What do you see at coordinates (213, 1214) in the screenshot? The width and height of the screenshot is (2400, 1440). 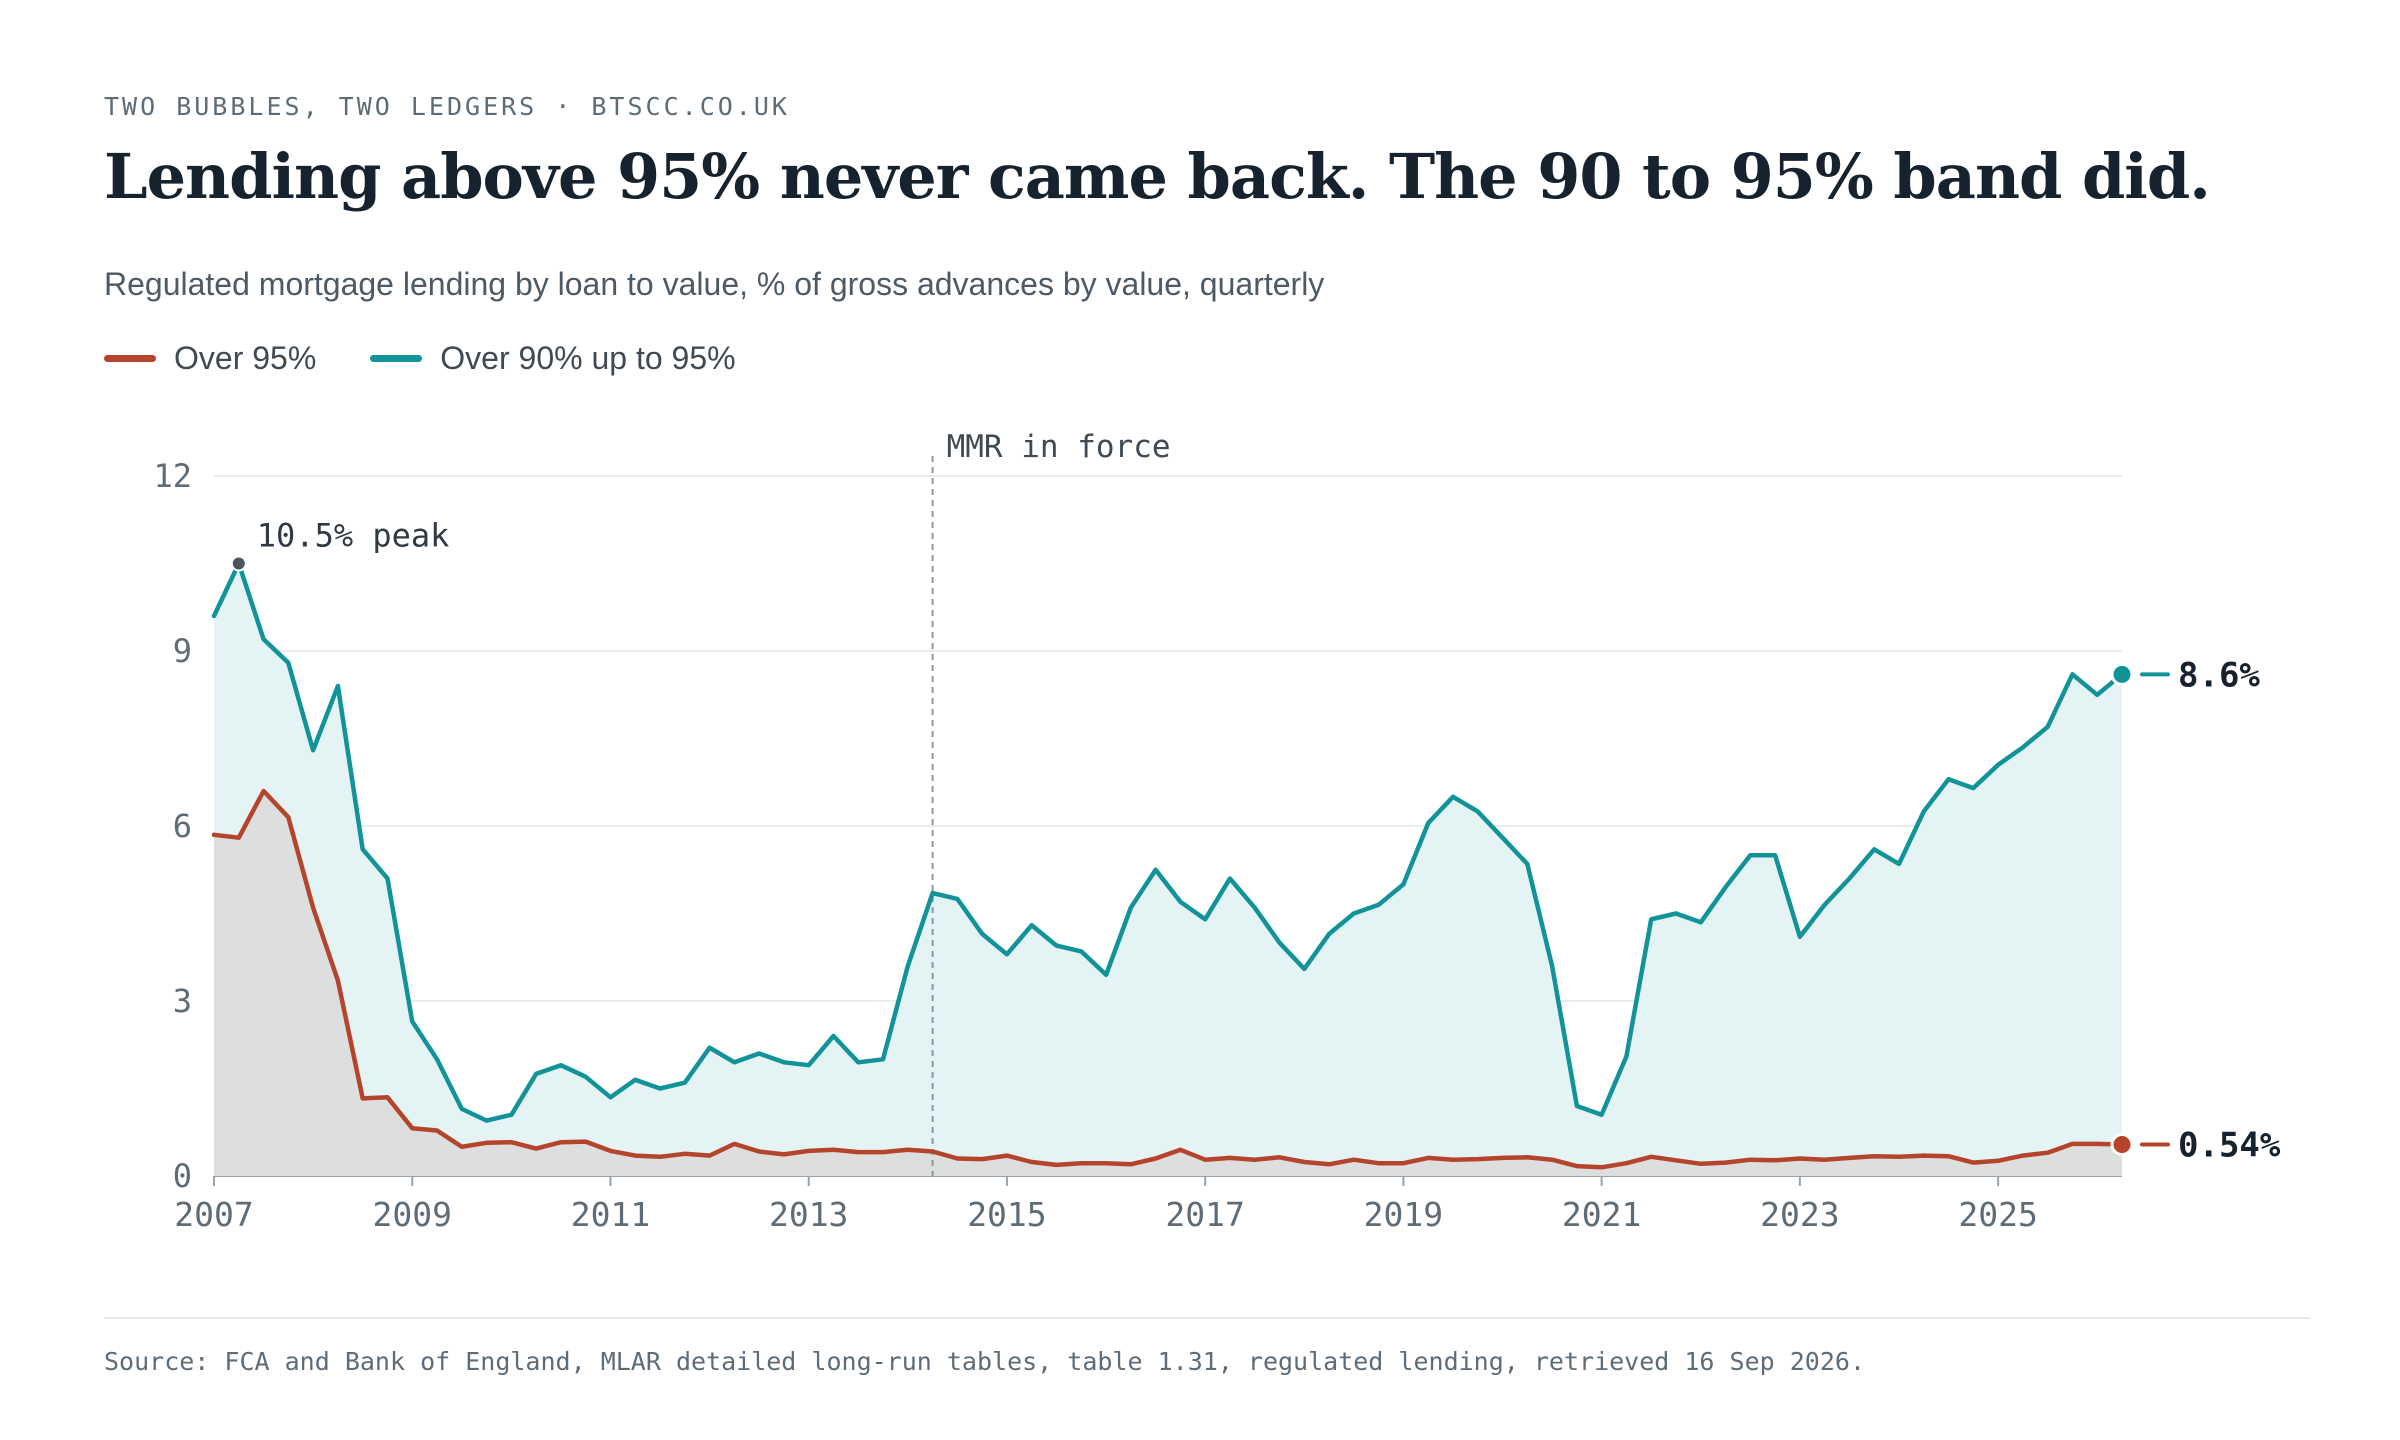 I see `x-tick-label: 2007` at bounding box center [213, 1214].